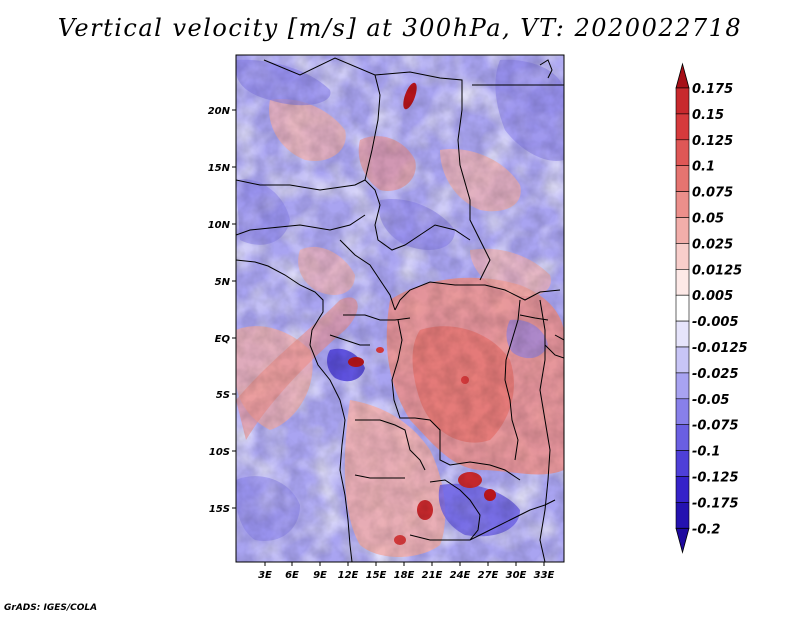 This screenshot has height=618, width=800. I want to click on colorbar-label: -0.125, so click(715, 478).